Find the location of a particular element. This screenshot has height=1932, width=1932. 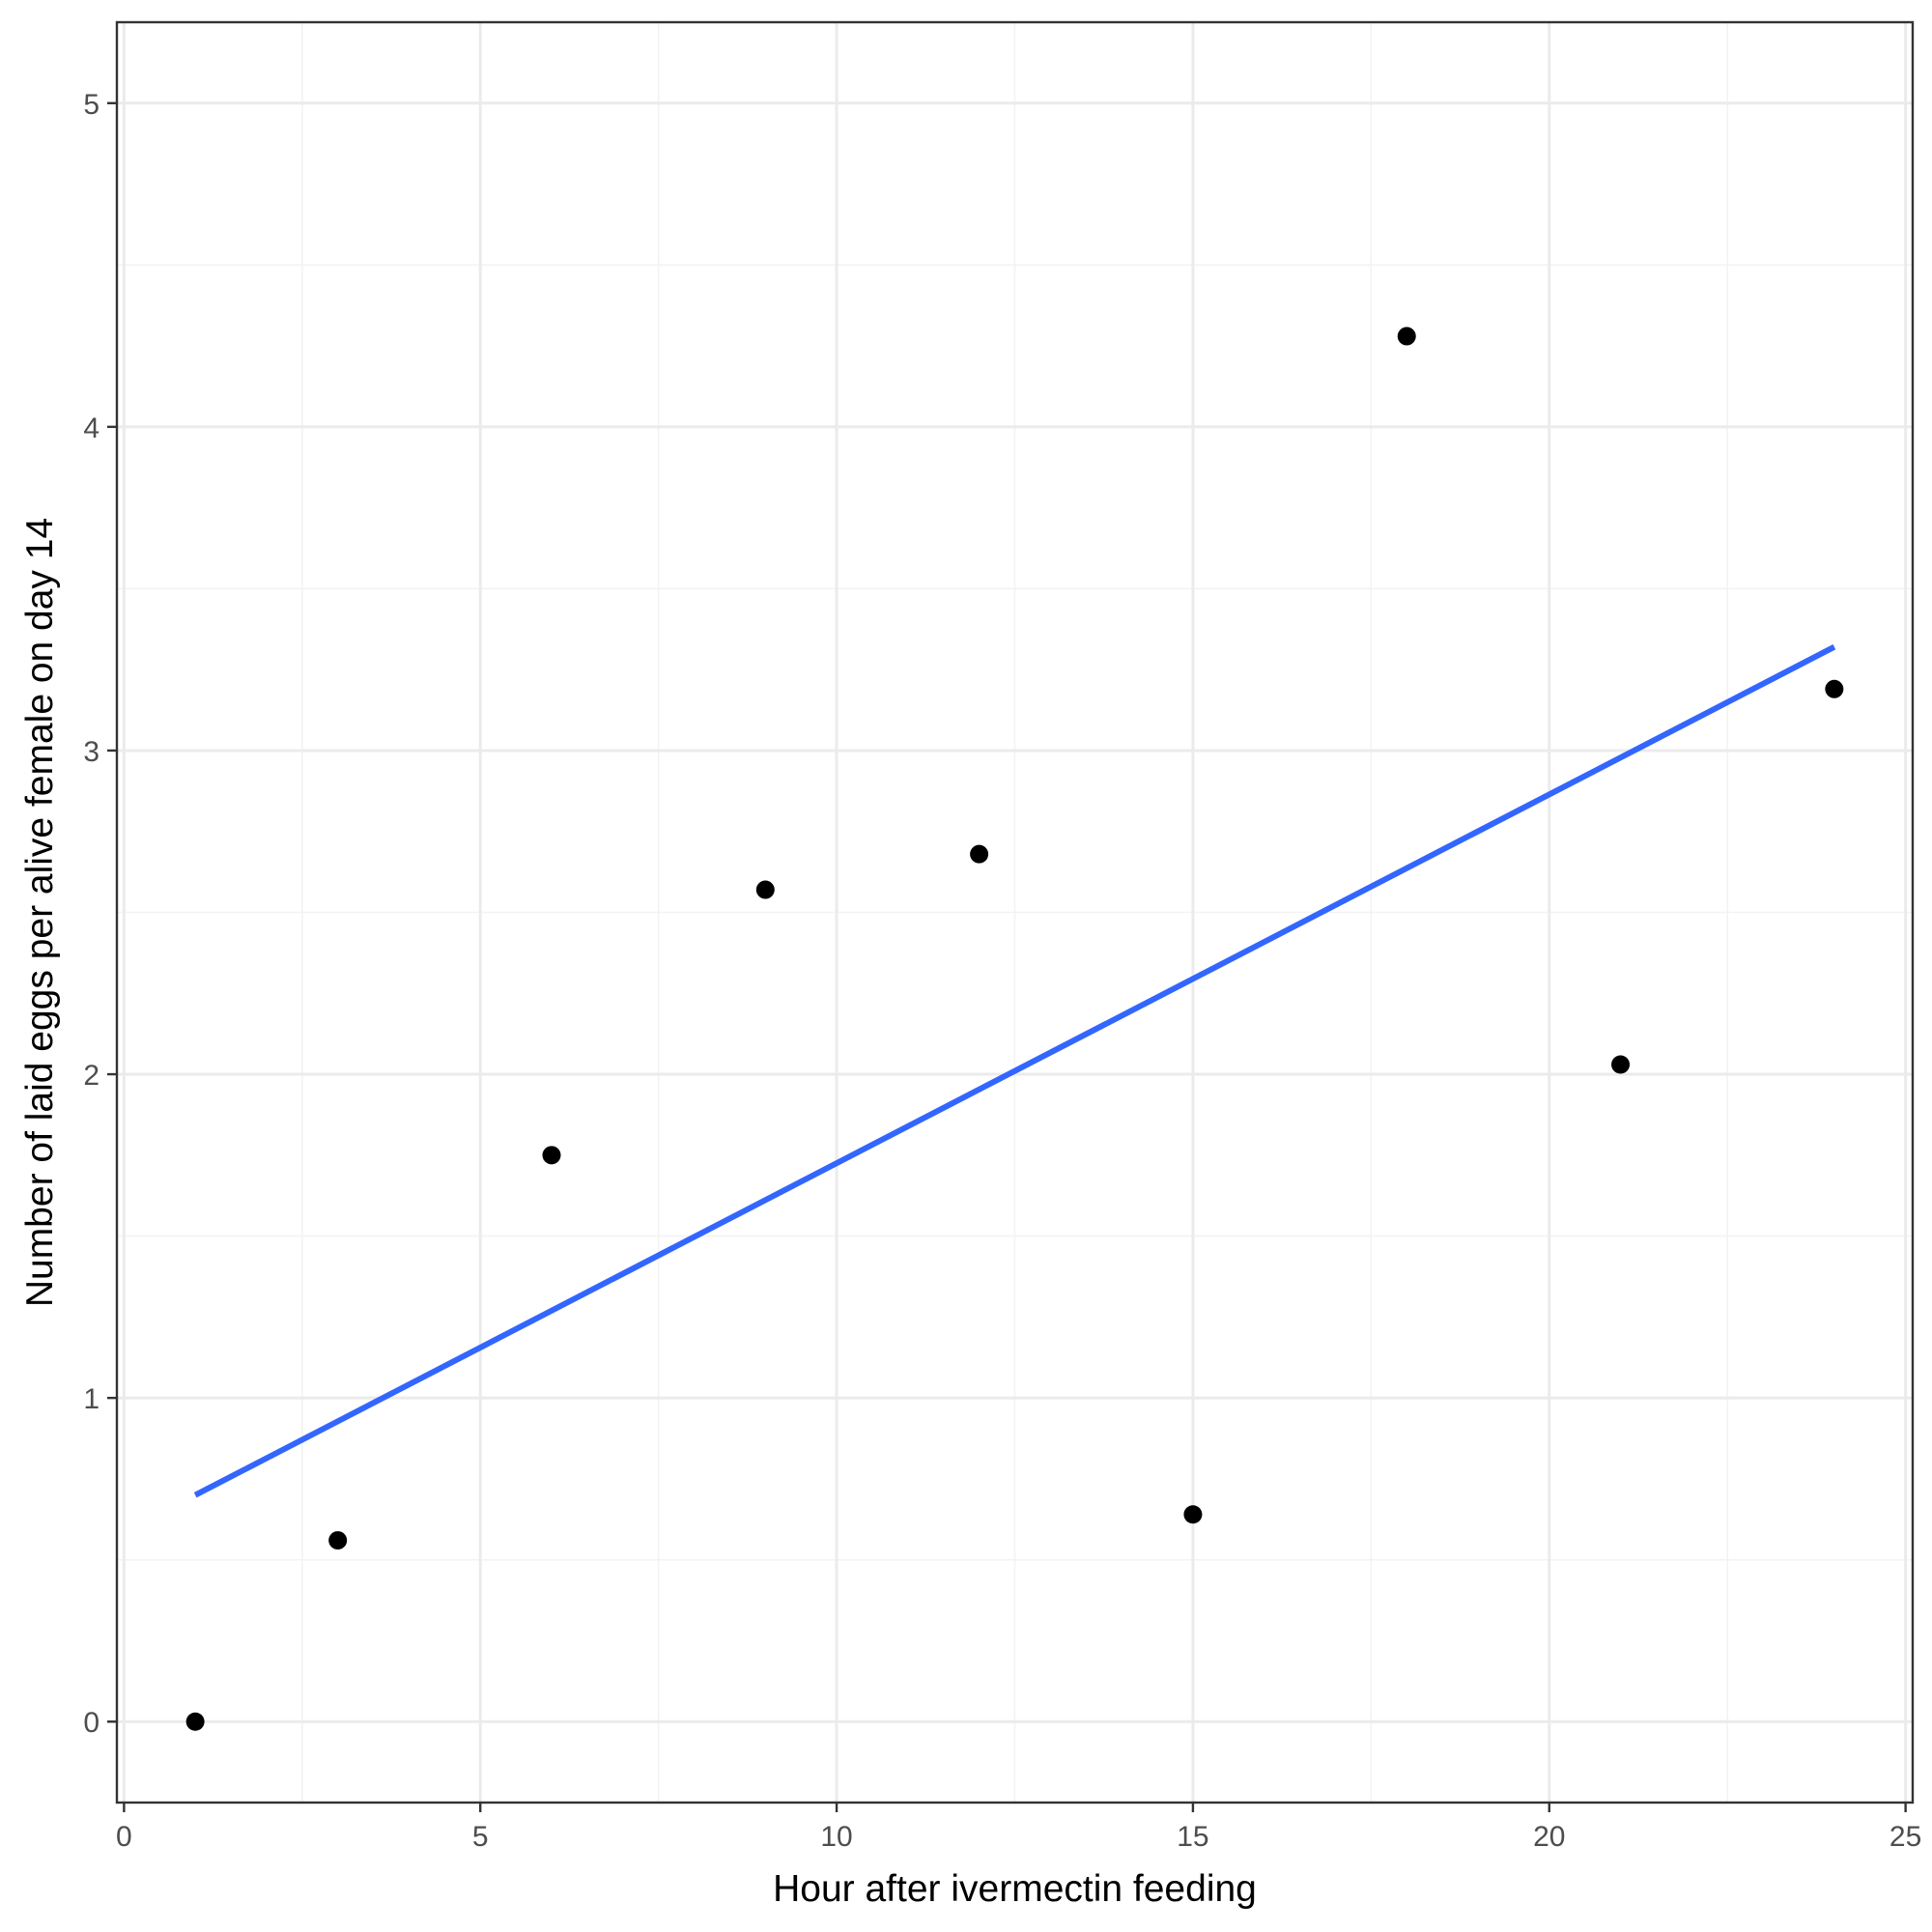

x-tick-label: 25 is located at coordinates (1905, 1837).